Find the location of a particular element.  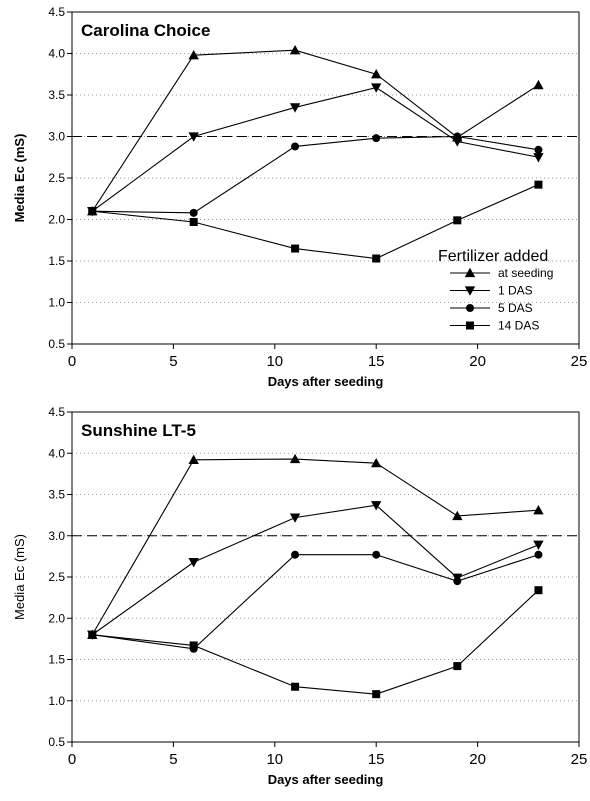

legend-item-label: 14 DAS is located at coordinates (518, 326).